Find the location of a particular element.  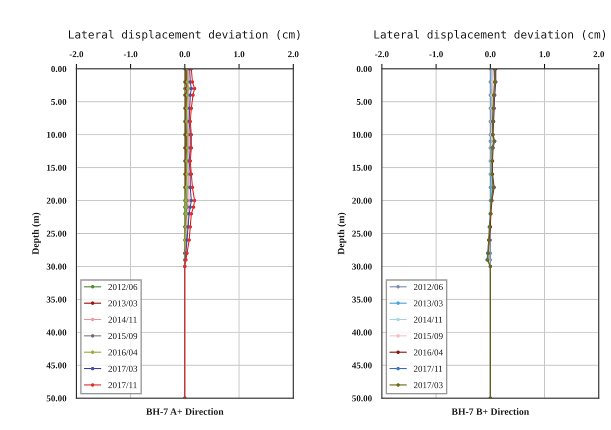

x-axis-title: BH-7 A+ Direction is located at coordinates (185, 411).